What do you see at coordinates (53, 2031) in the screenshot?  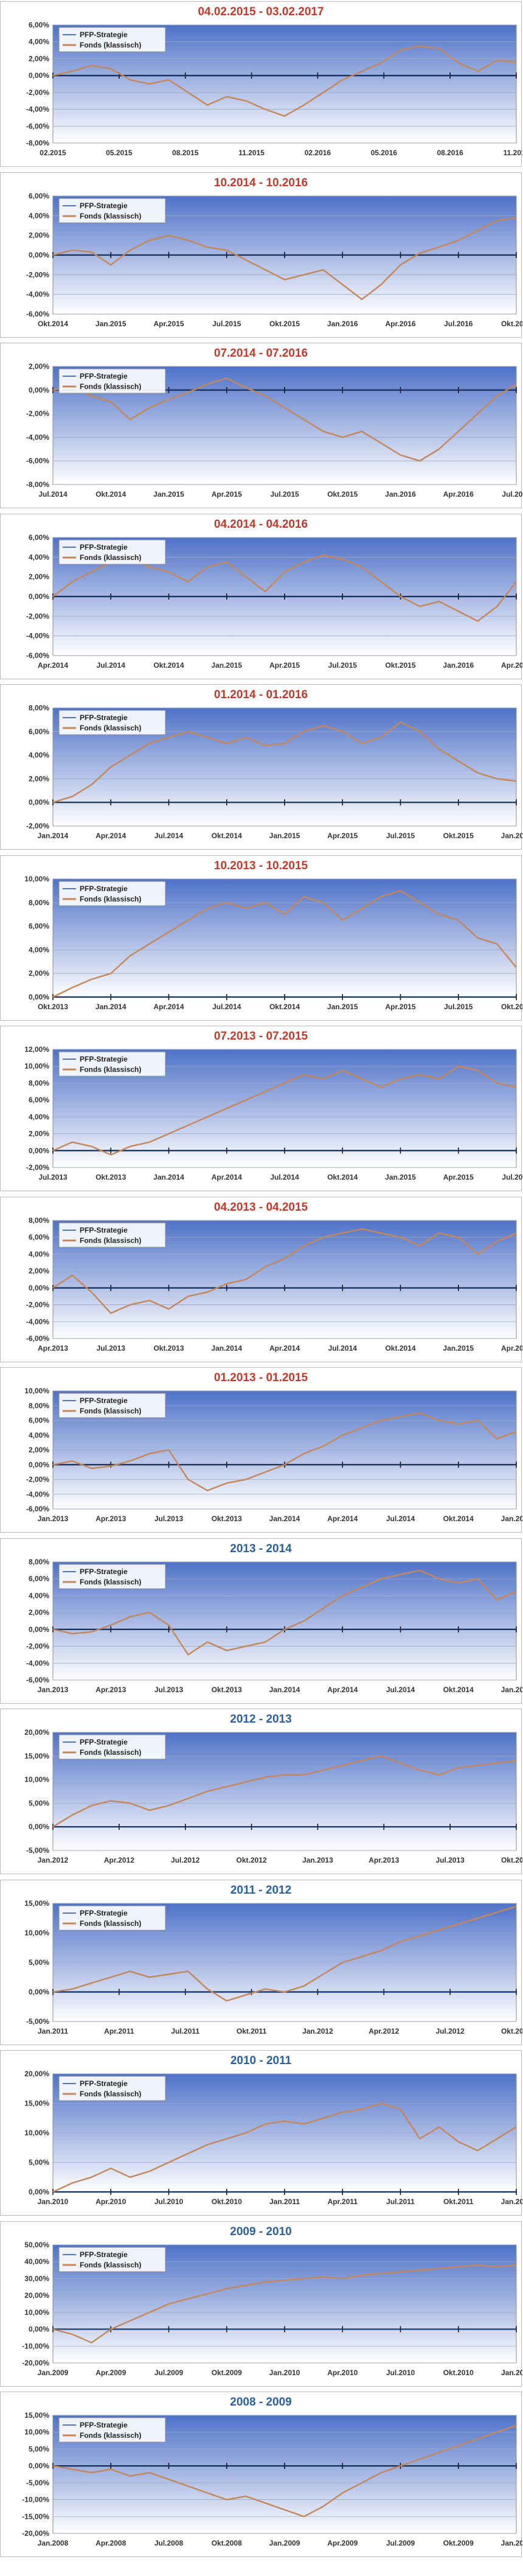 I see `x-tick-label: Jan.2011` at bounding box center [53, 2031].